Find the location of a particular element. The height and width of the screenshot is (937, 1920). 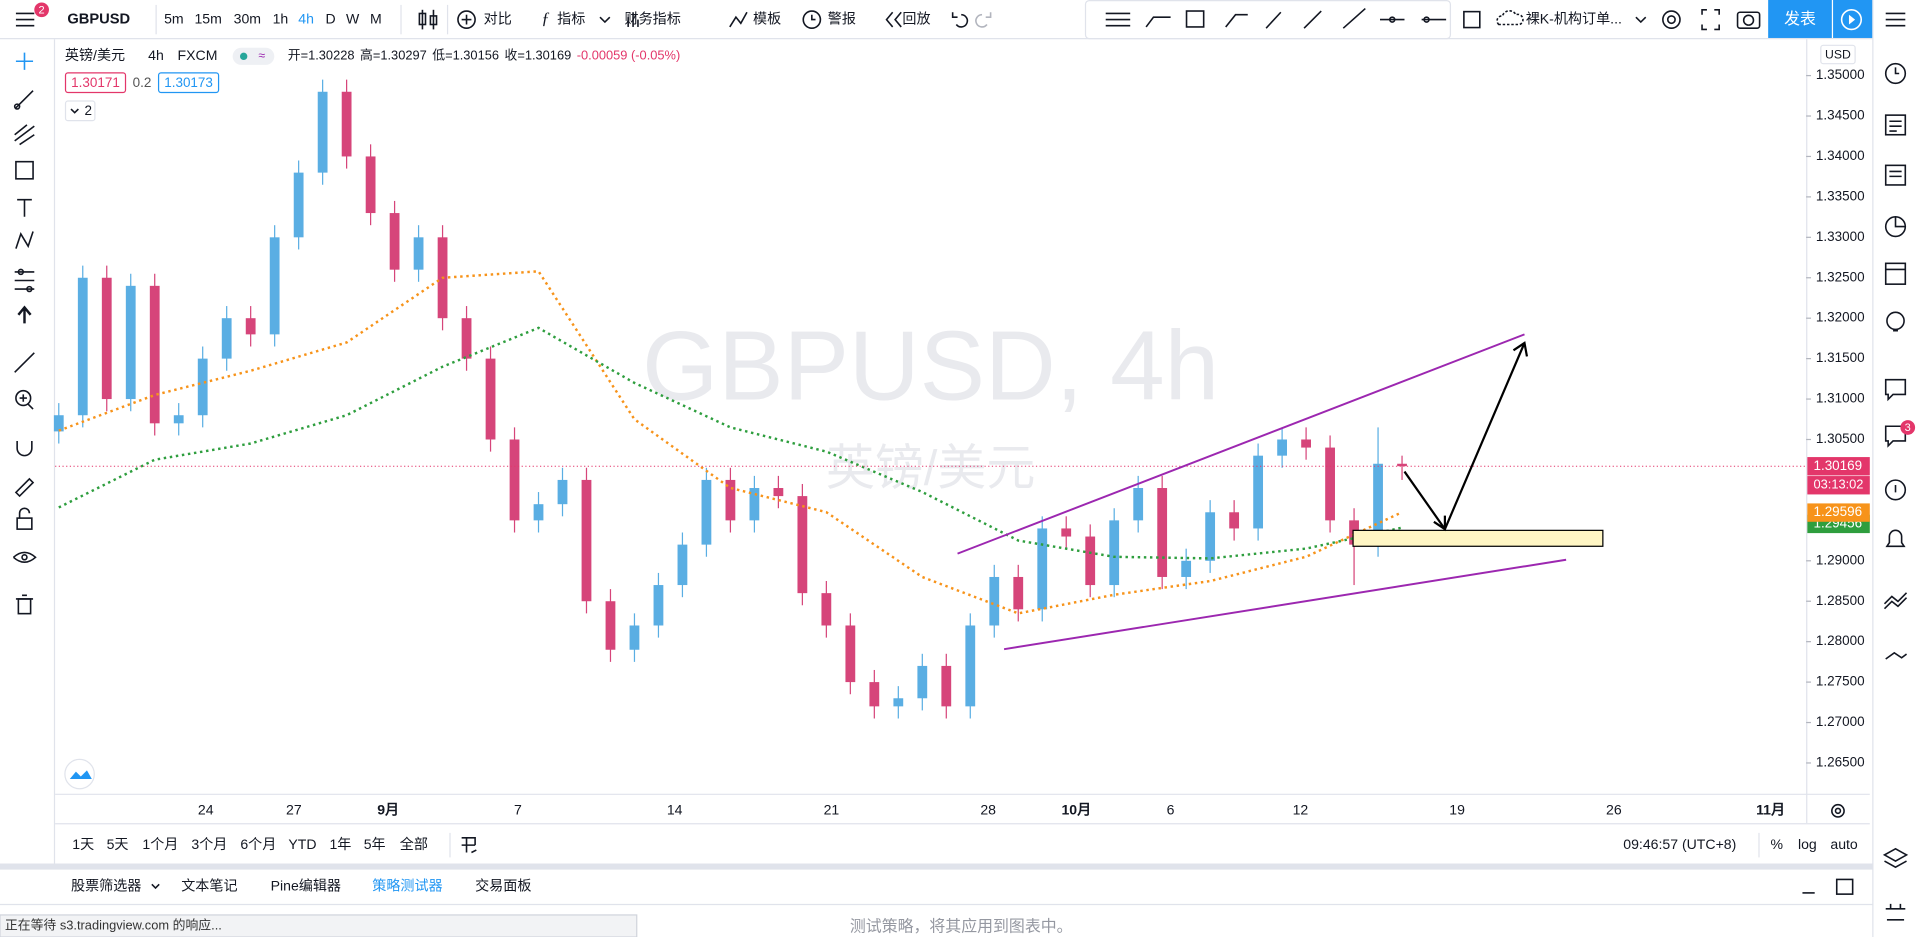

range-button: 6个月 is located at coordinates (258, 844).